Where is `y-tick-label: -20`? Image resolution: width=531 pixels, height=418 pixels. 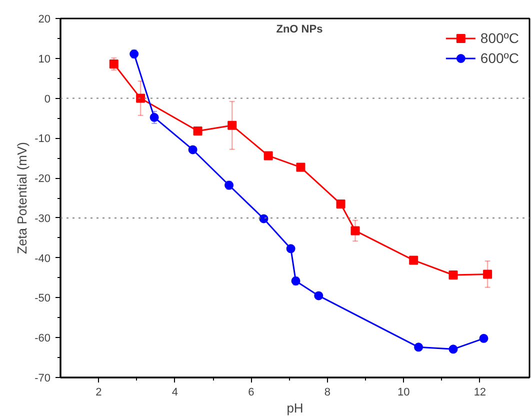
y-tick-label: -20 is located at coordinates (42, 179).